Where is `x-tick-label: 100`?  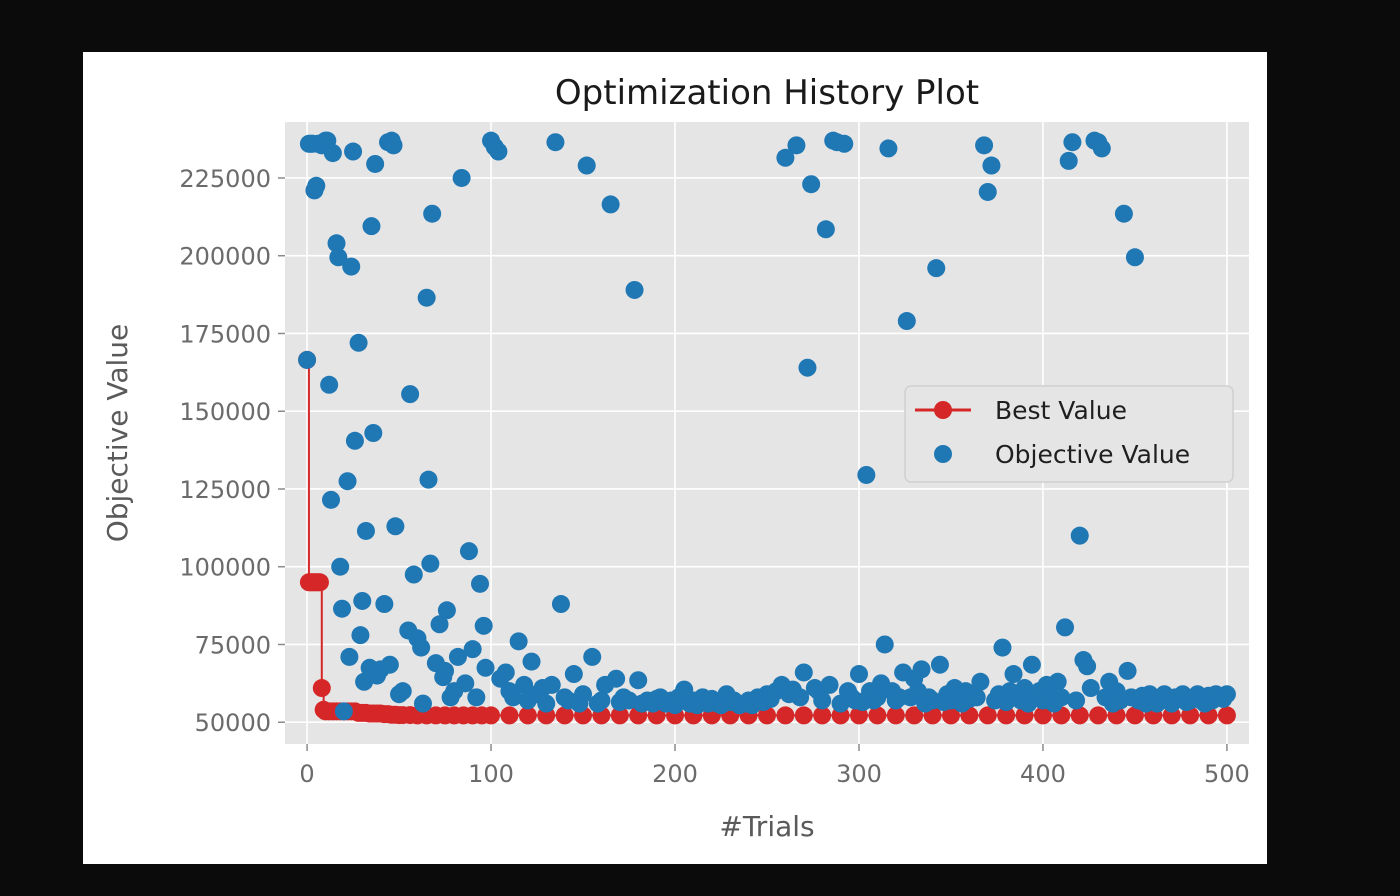
x-tick-label: 100 is located at coordinates (491, 774).